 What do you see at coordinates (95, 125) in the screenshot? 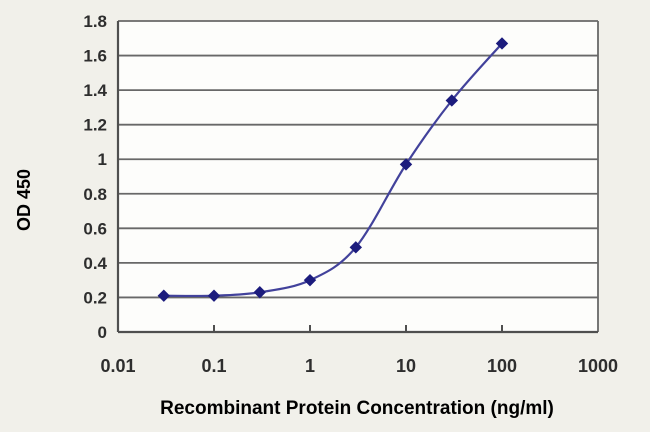
I see `y-tick-label: 1.2` at bounding box center [95, 125].